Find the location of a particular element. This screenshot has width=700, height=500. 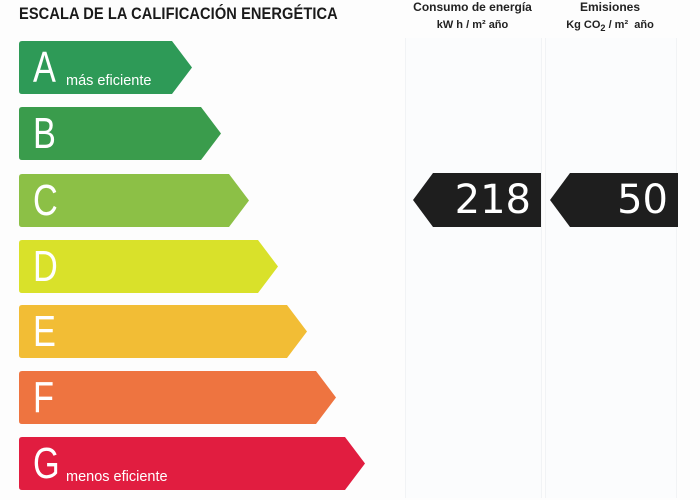

energy-class-letter: D is located at coordinates (45, 266).